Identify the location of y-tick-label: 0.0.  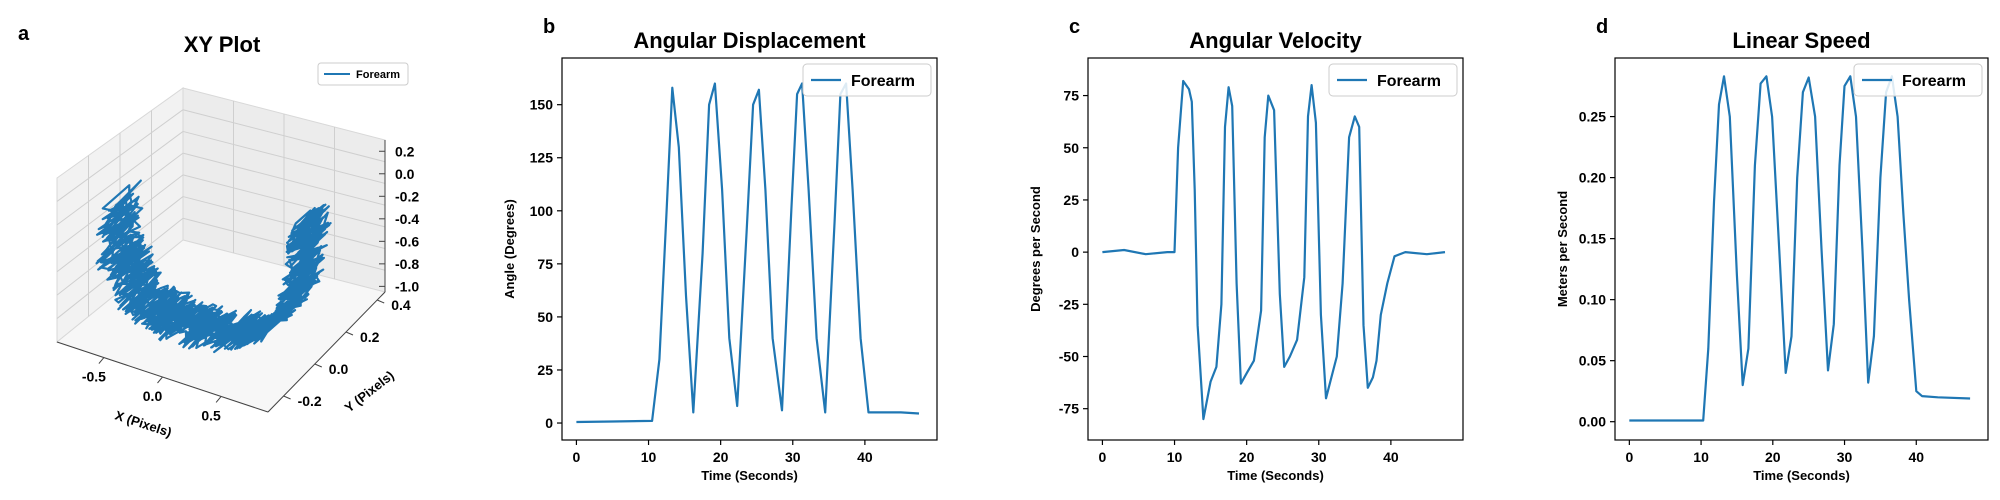
(339, 369).